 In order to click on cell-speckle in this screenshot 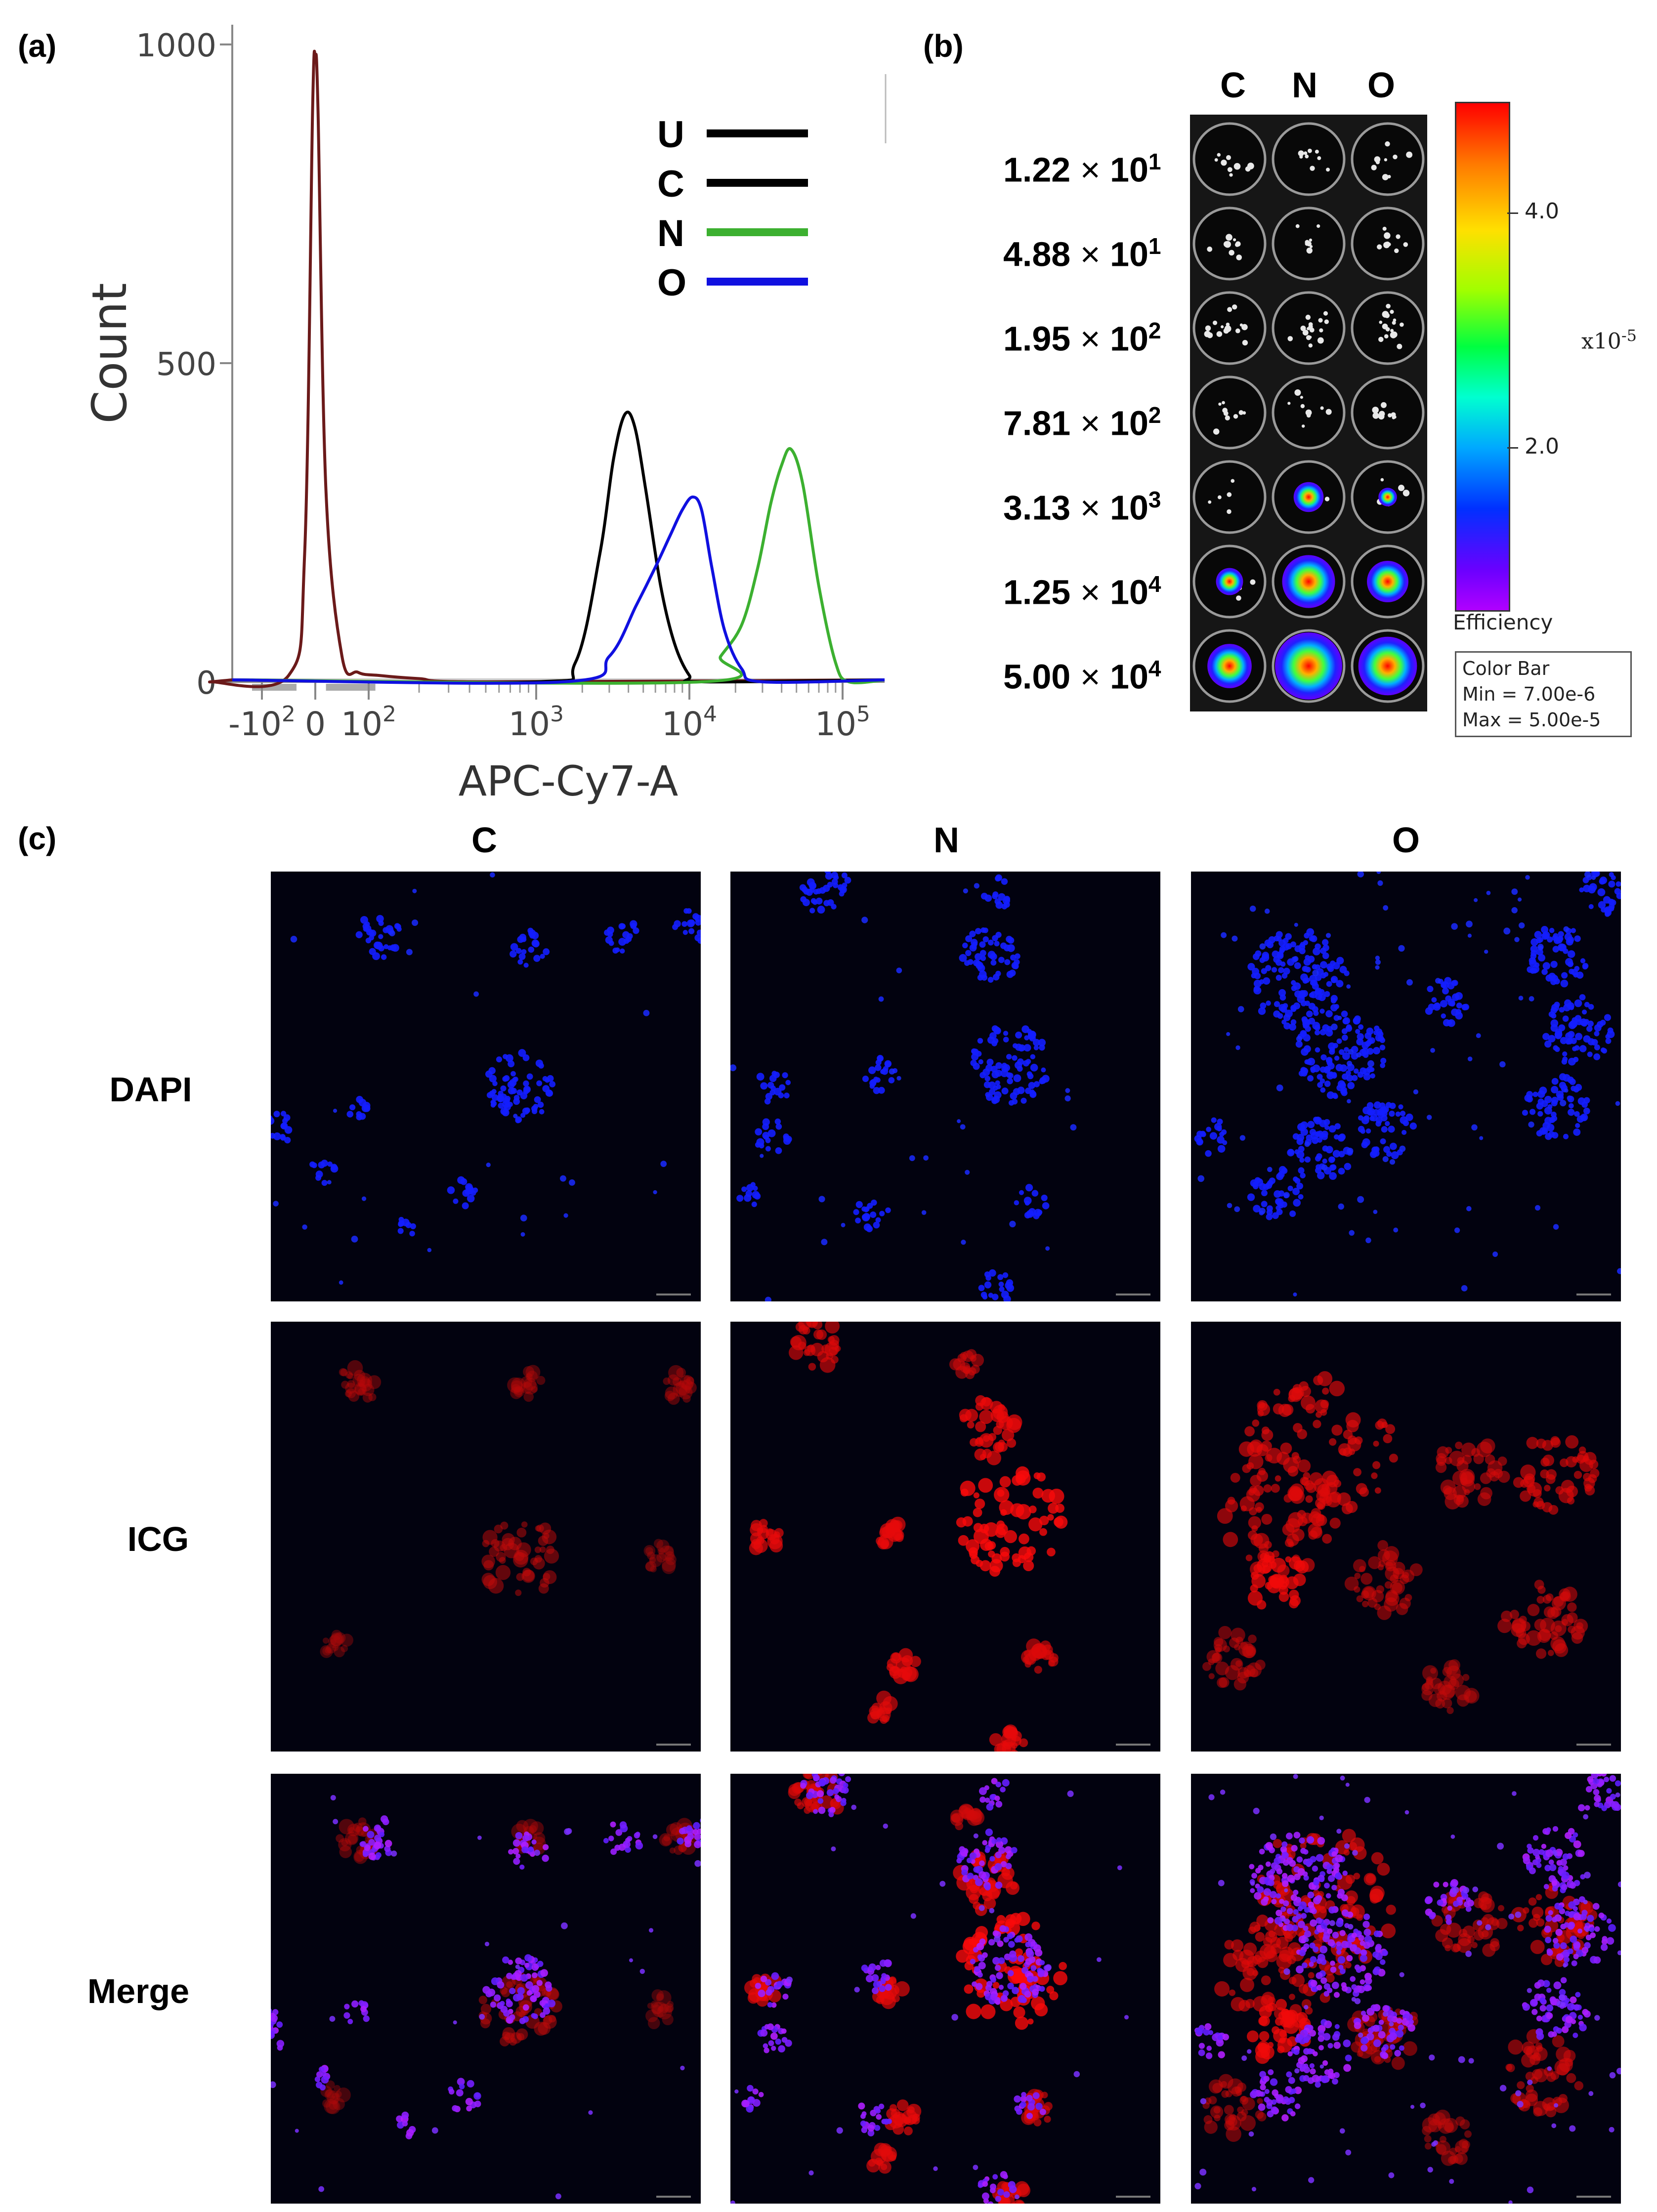, I will do `click(1387, 244)`.